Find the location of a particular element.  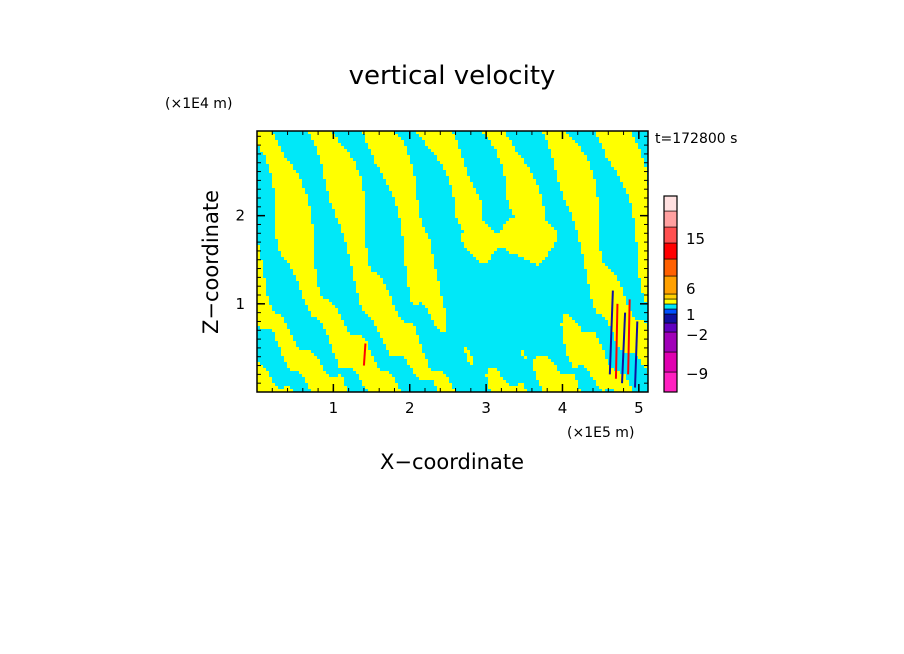

x-tick-label: 1 is located at coordinates (334, 408).